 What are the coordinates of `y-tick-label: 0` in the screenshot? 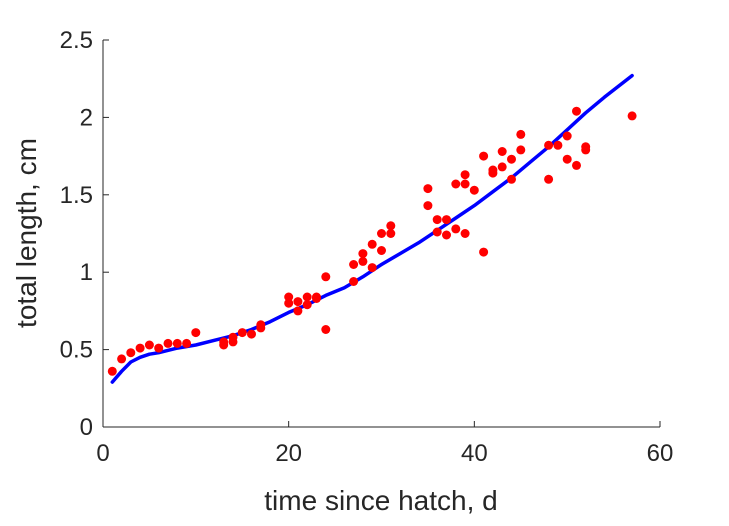 It's located at (86, 427).